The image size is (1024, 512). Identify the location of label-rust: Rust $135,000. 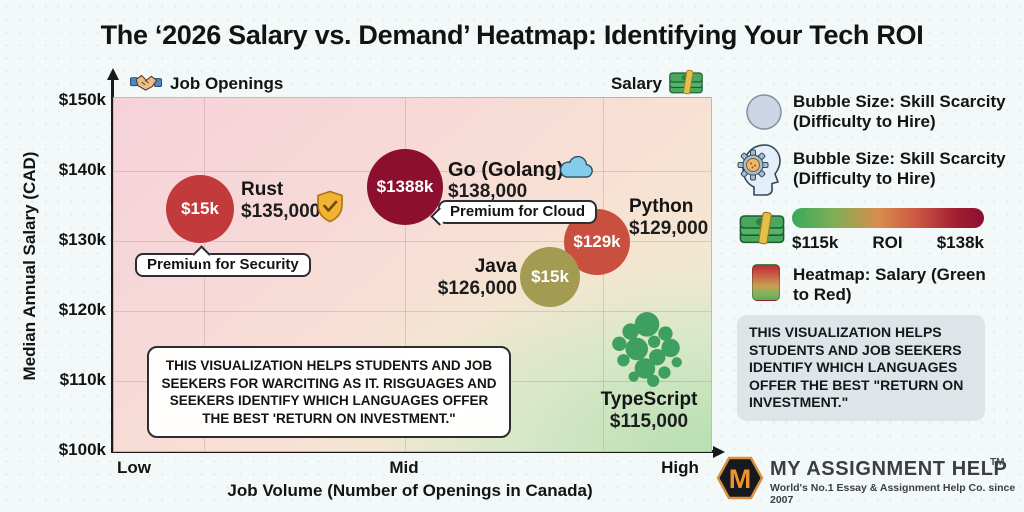
(280, 201).